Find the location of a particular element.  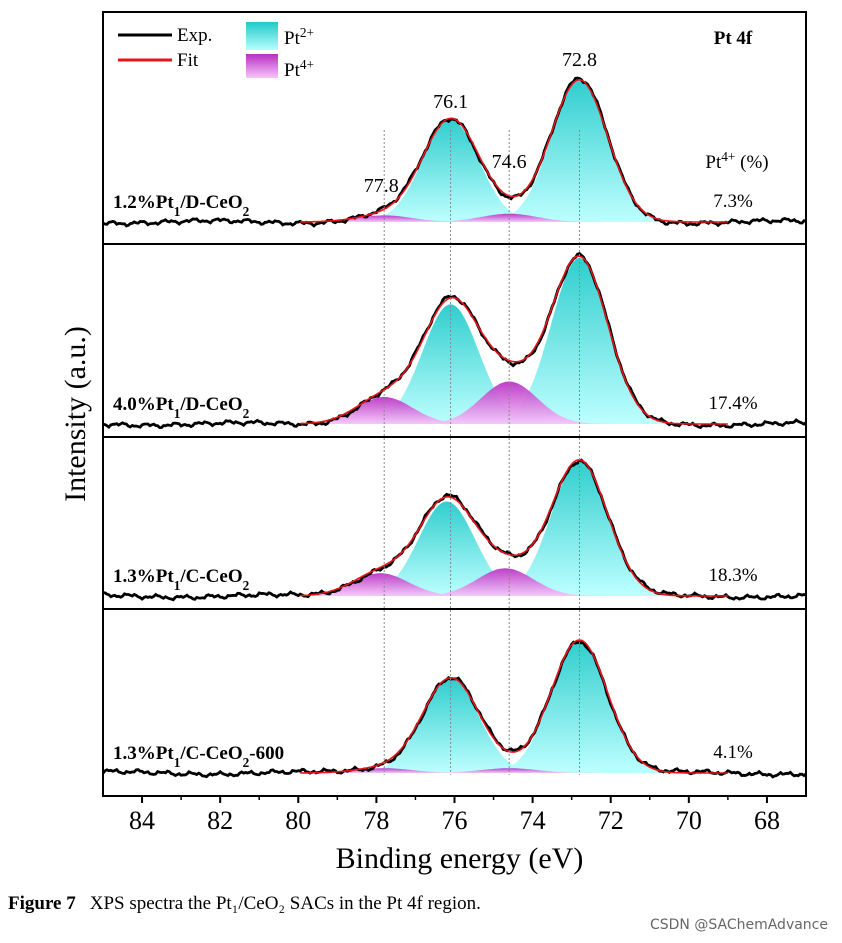

x-tick-label: 70 is located at coordinates (689, 820).